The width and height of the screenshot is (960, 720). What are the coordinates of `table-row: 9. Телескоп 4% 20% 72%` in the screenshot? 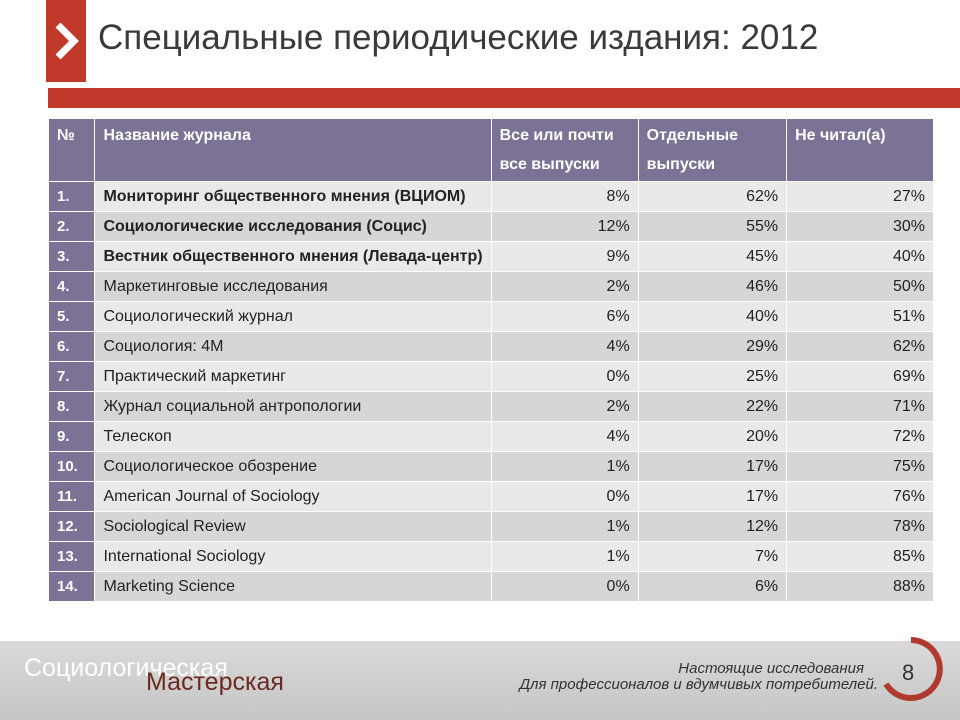 It's located at (490, 436).